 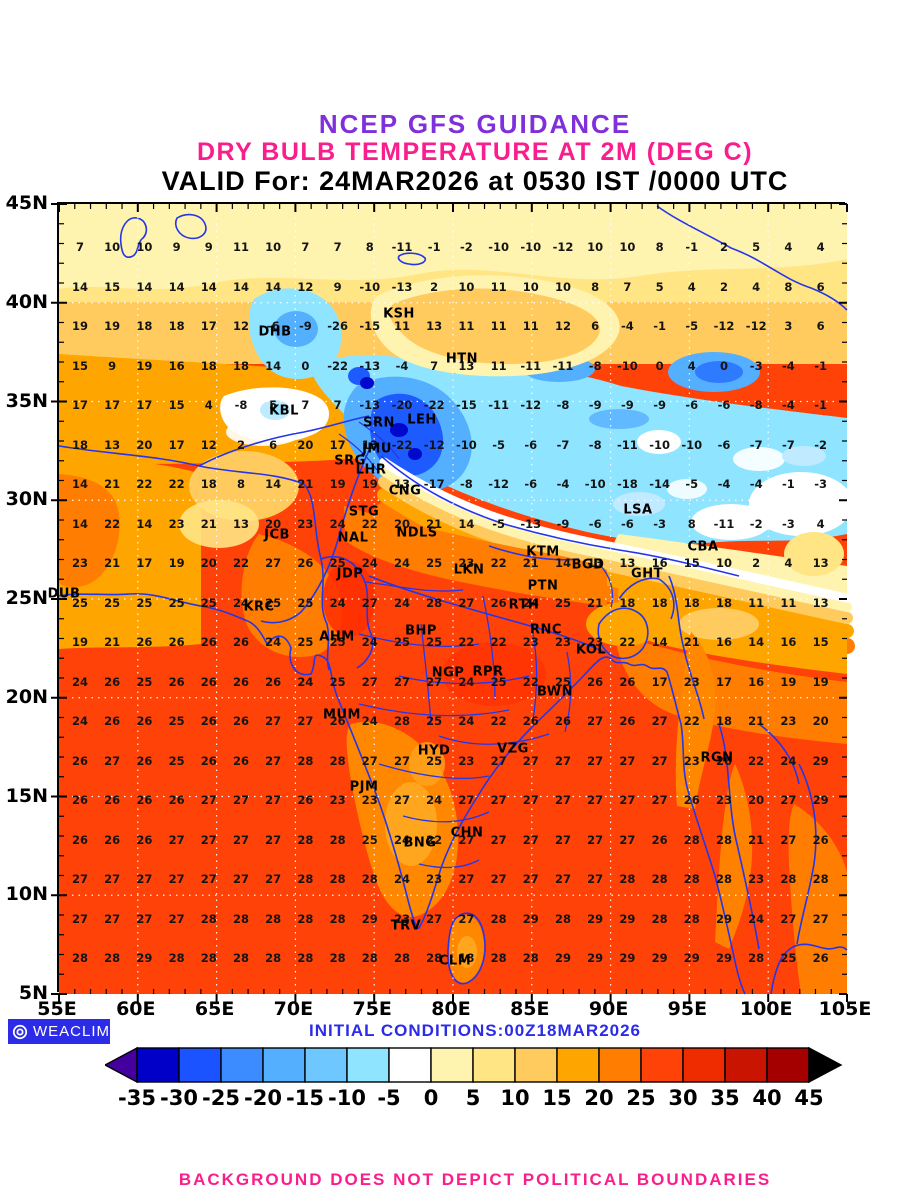 What do you see at coordinates (498, 484) in the screenshot?
I see `temperature-value: -12` at bounding box center [498, 484].